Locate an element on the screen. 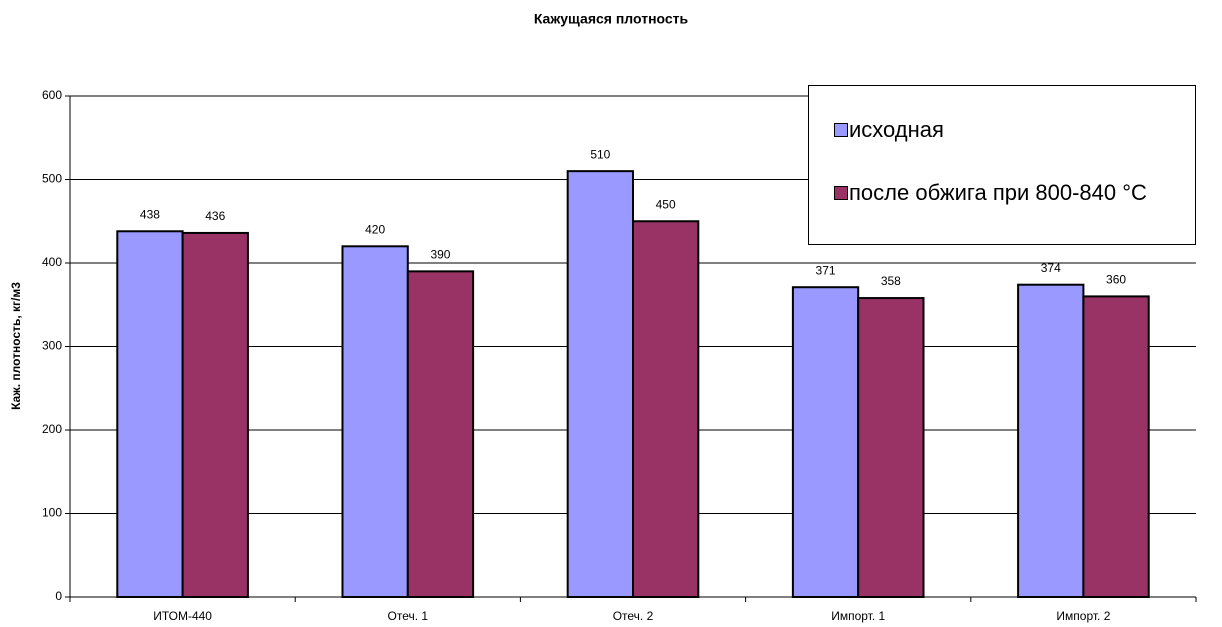 This screenshot has width=1222, height=627. legend-label: исходная is located at coordinates (896, 129).